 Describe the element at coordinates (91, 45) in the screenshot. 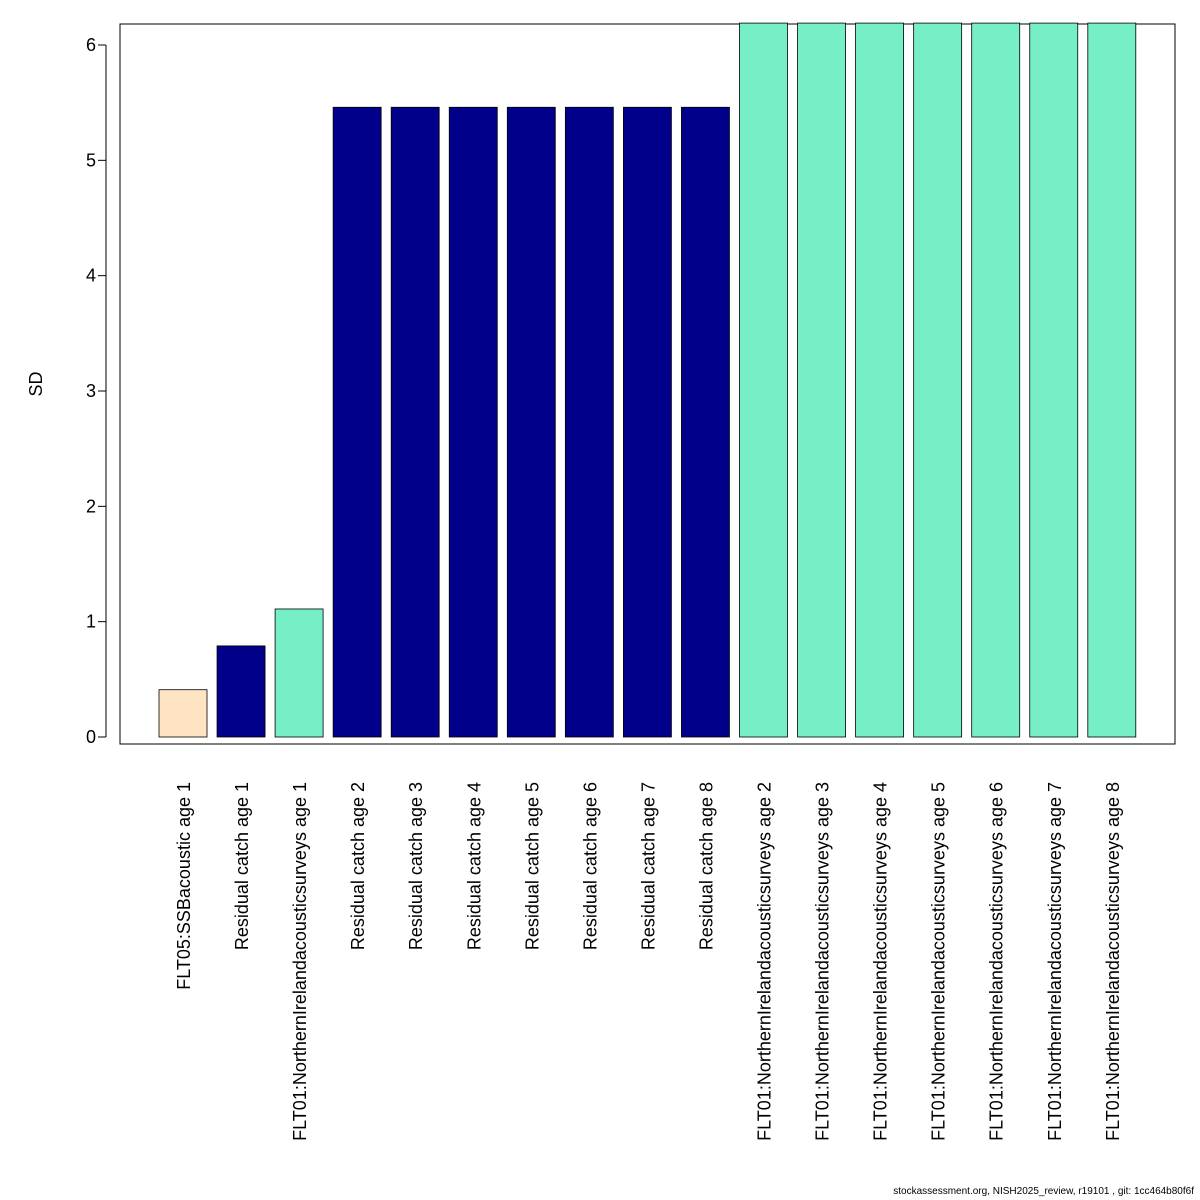

I see `y-tick-label: 6` at that location.